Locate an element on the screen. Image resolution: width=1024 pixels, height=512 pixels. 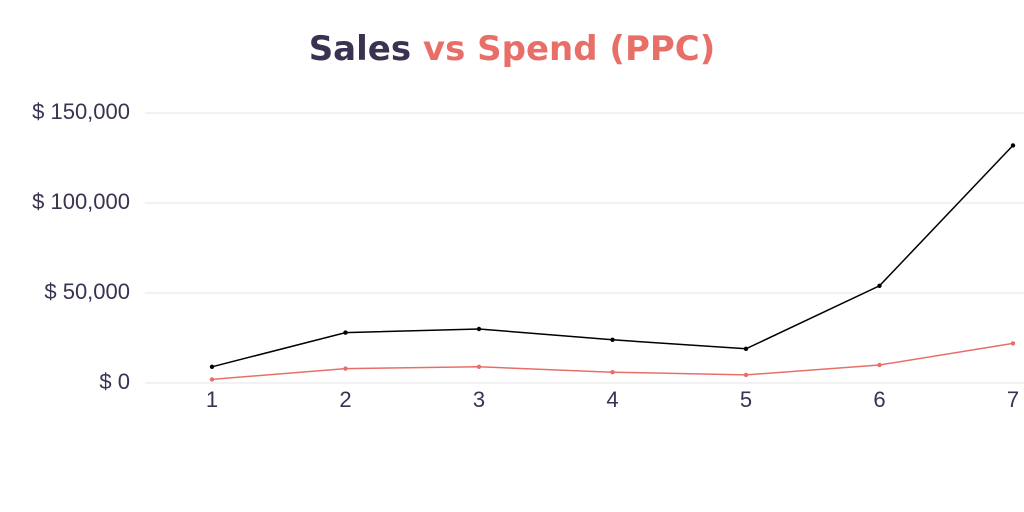
x-tick-label: 4 is located at coordinates (612, 399).